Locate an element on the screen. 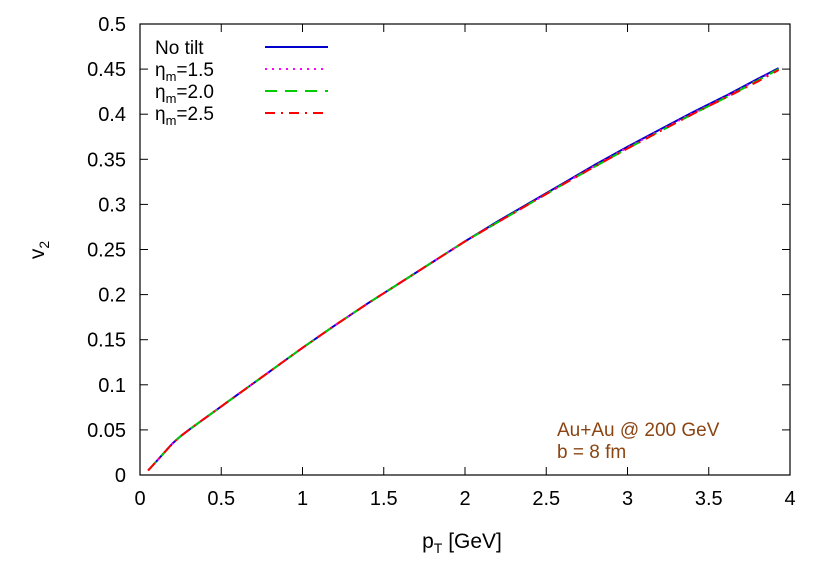 Image resolution: width=830 pixels, height=581 pixels. y-axis-label: v2 is located at coordinates (39, 250).